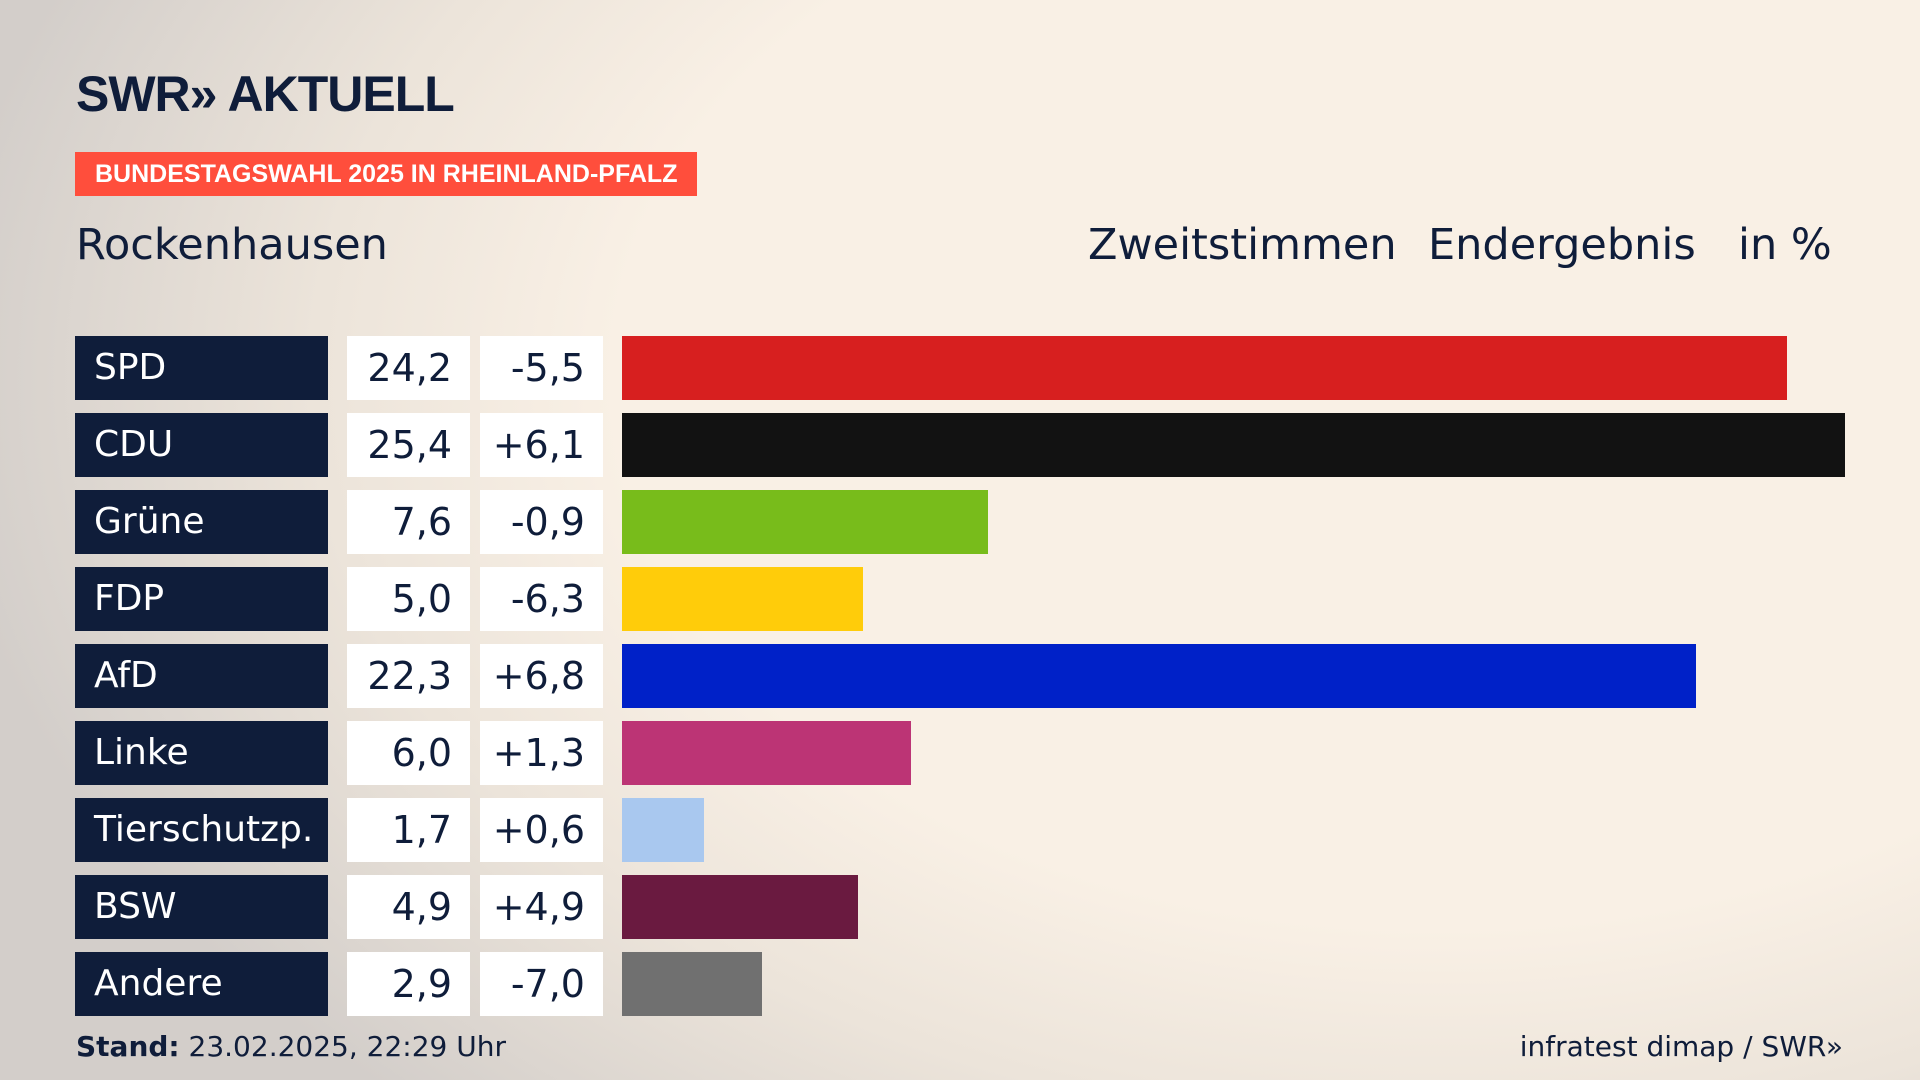 The width and height of the screenshot is (1920, 1080). I want to click on bar-tierschutzp, so click(663, 830).